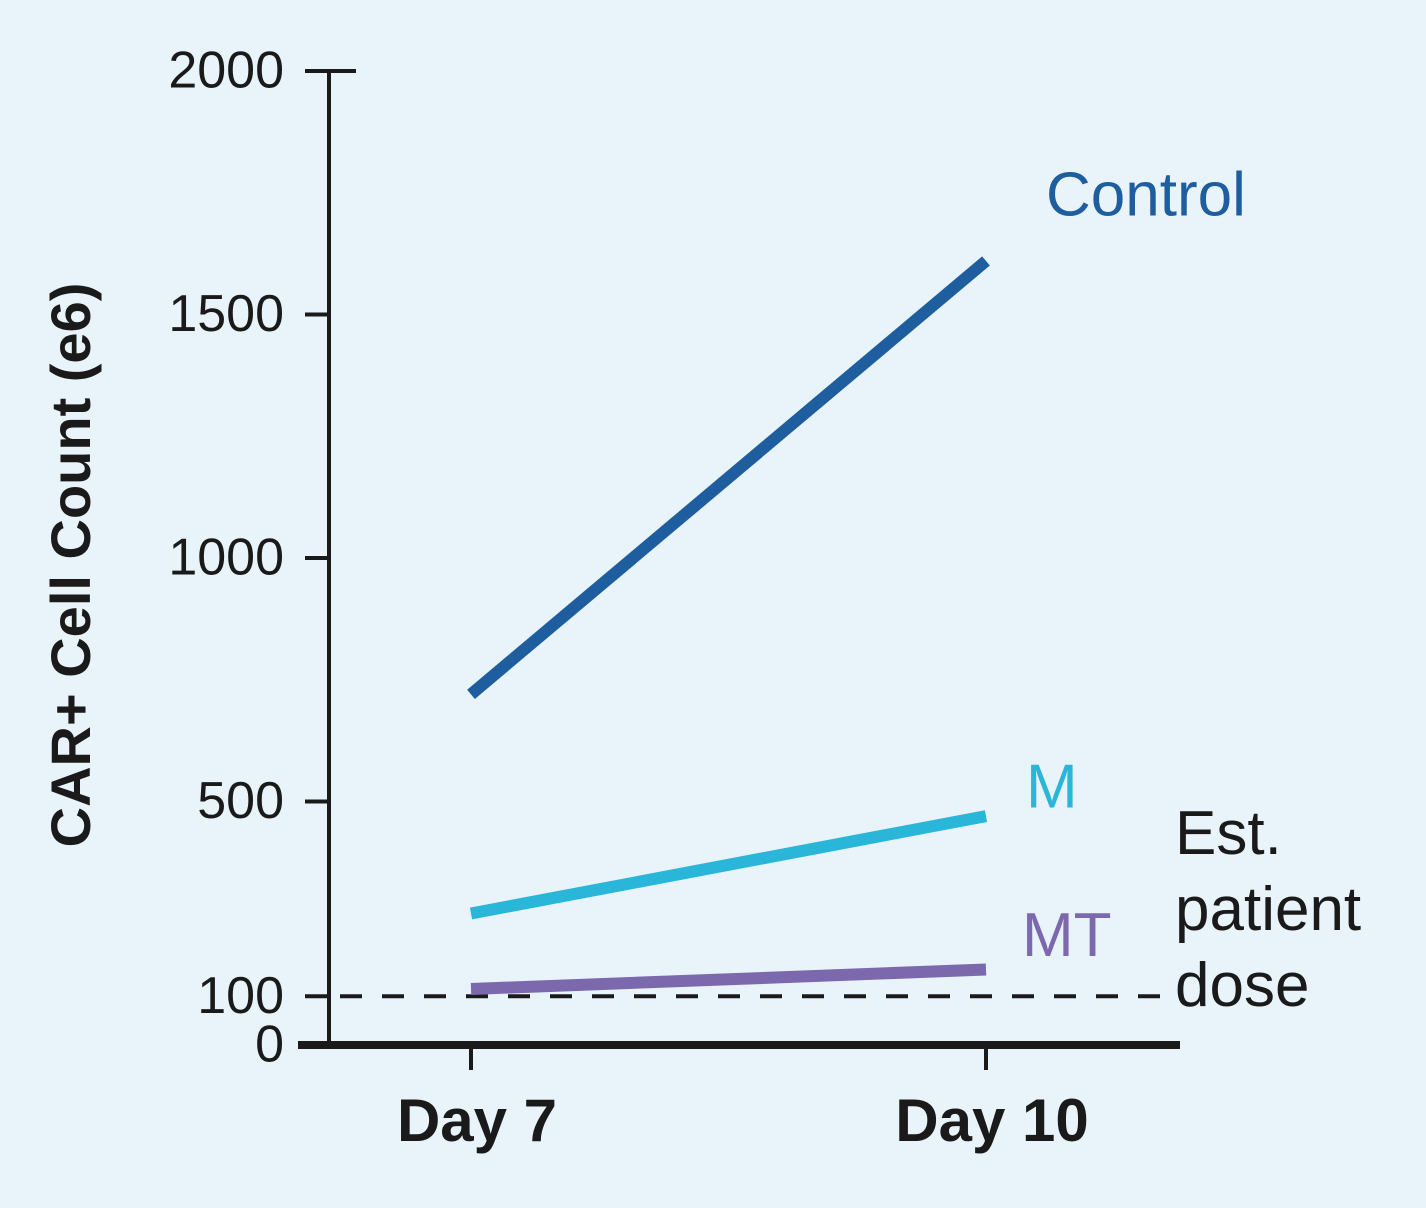 The width and height of the screenshot is (1426, 1208). What do you see at coordinates (1268, 909) in the screenshot?
I see `reference-label: Est. patient dose` at bounding box center [1268, 909].